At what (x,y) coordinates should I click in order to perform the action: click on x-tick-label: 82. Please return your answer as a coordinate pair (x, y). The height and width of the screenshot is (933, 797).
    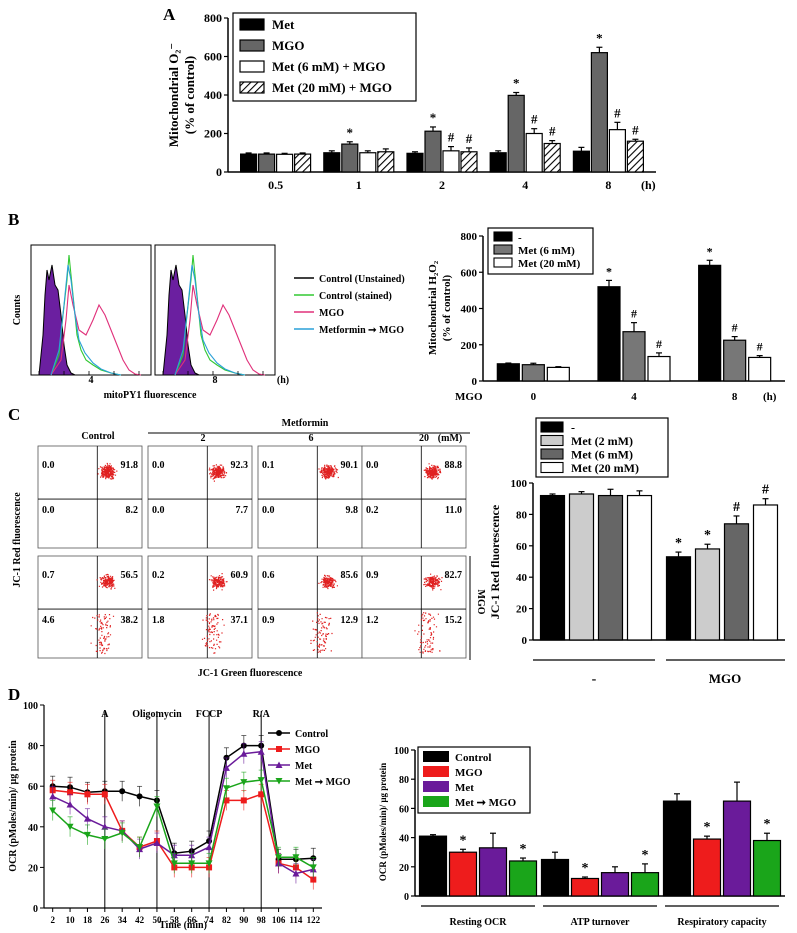
    Looking at the image, I should click on (227, 920).